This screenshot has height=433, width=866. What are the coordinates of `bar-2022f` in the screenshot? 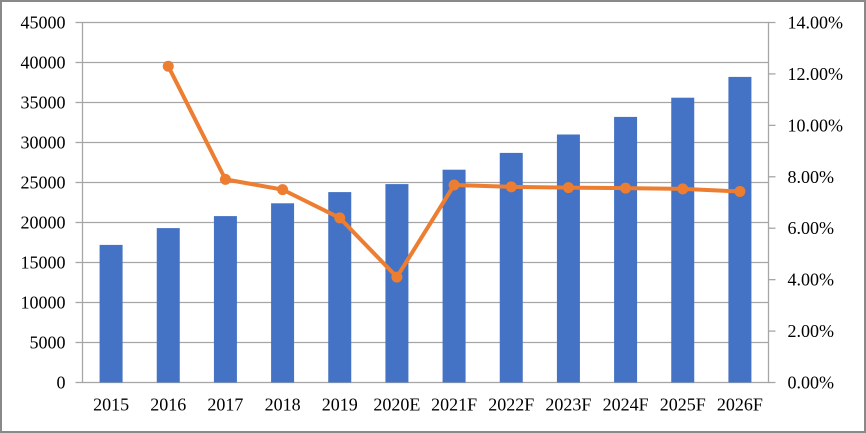 It's located at (511, 267).